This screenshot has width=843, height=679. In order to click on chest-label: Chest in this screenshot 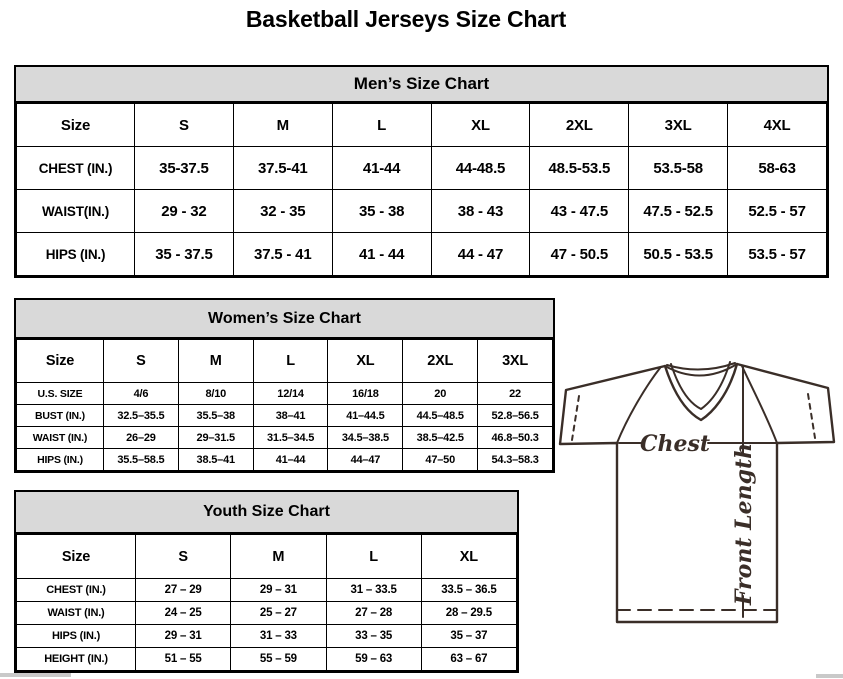, I will do `click(675, 444)`.